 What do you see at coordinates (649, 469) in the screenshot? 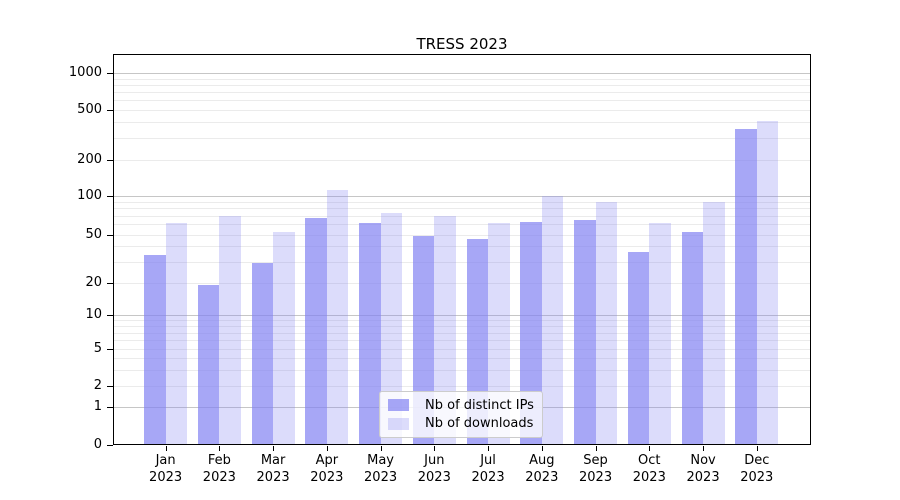
I see `x-tick-label: Oct 2023` at bounding box center [649, 469].